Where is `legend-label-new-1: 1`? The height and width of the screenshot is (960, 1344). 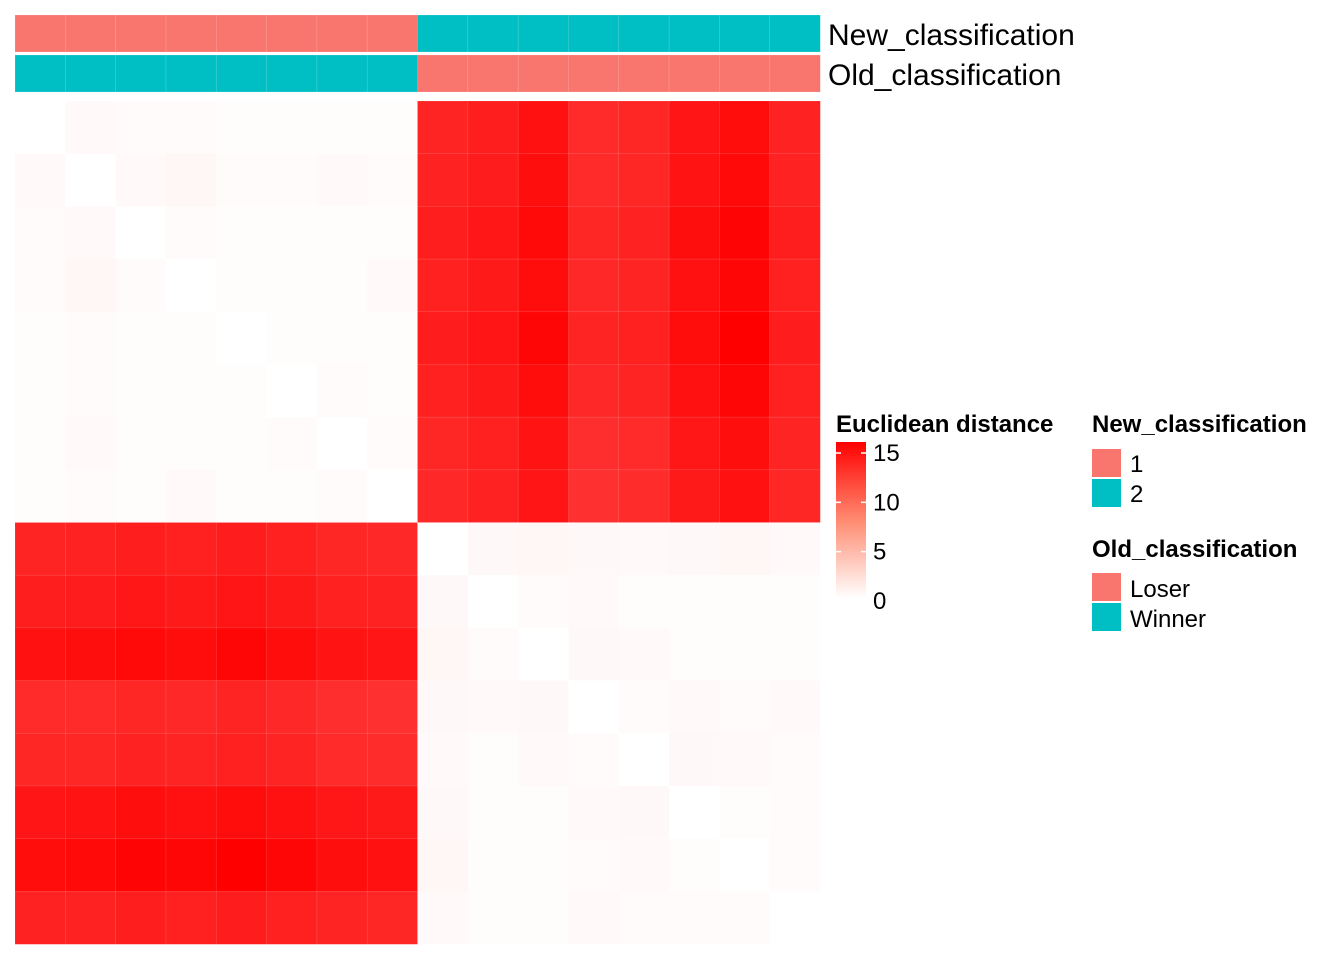 legend-label-new-1: 1 is located at coordinates (1136, 464).